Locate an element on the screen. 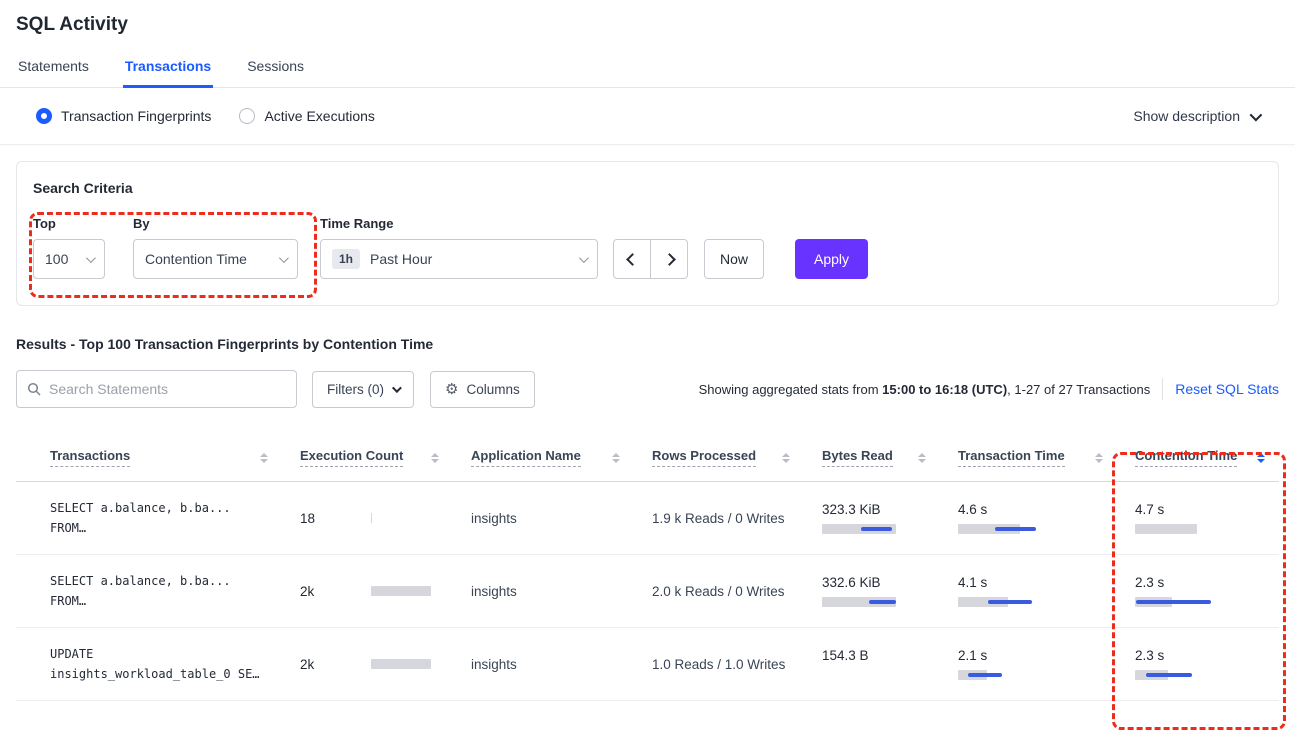 The height and width of the screenshot is (740, 1295). chevron-left-icon is located at coordinates (632, 259).